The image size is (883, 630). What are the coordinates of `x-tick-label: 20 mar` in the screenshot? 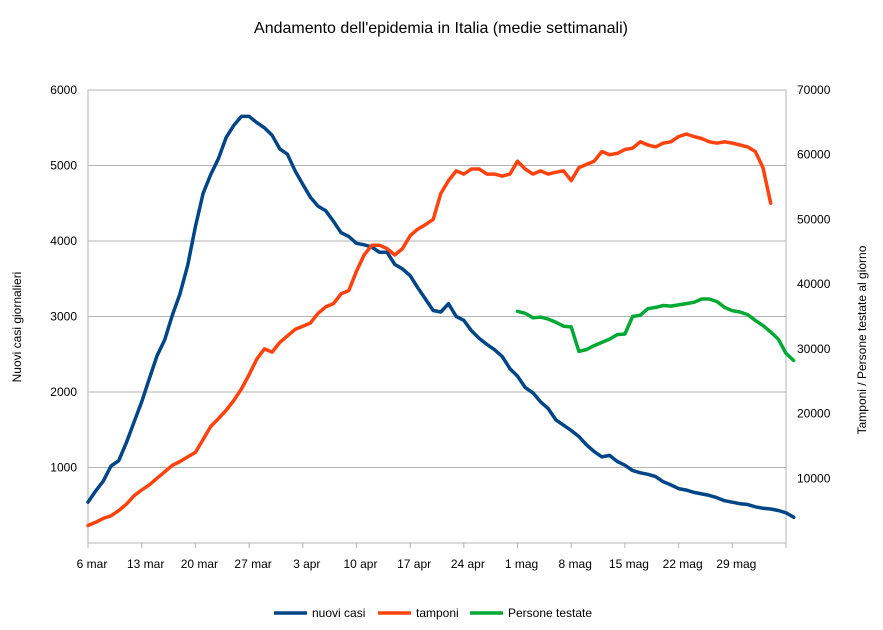 It's located at (199, 564).